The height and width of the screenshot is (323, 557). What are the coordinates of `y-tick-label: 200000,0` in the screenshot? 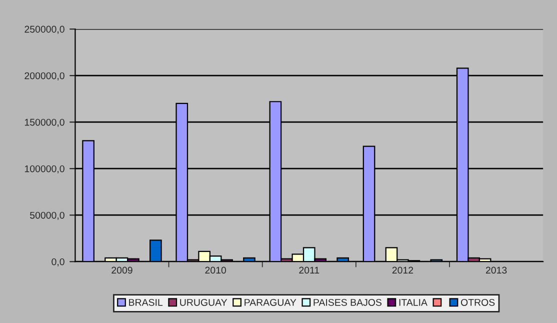 It's located at (44, 76).